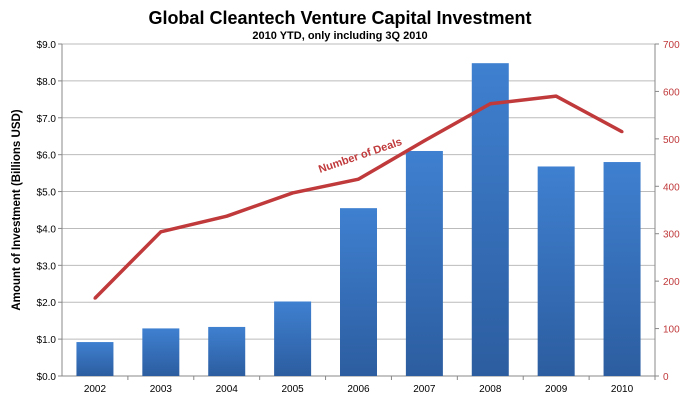  What do you see at coordinates (671, 235) in the screenshot?
I see `y2-tick-label: 300` at bounding box center [671, 235].